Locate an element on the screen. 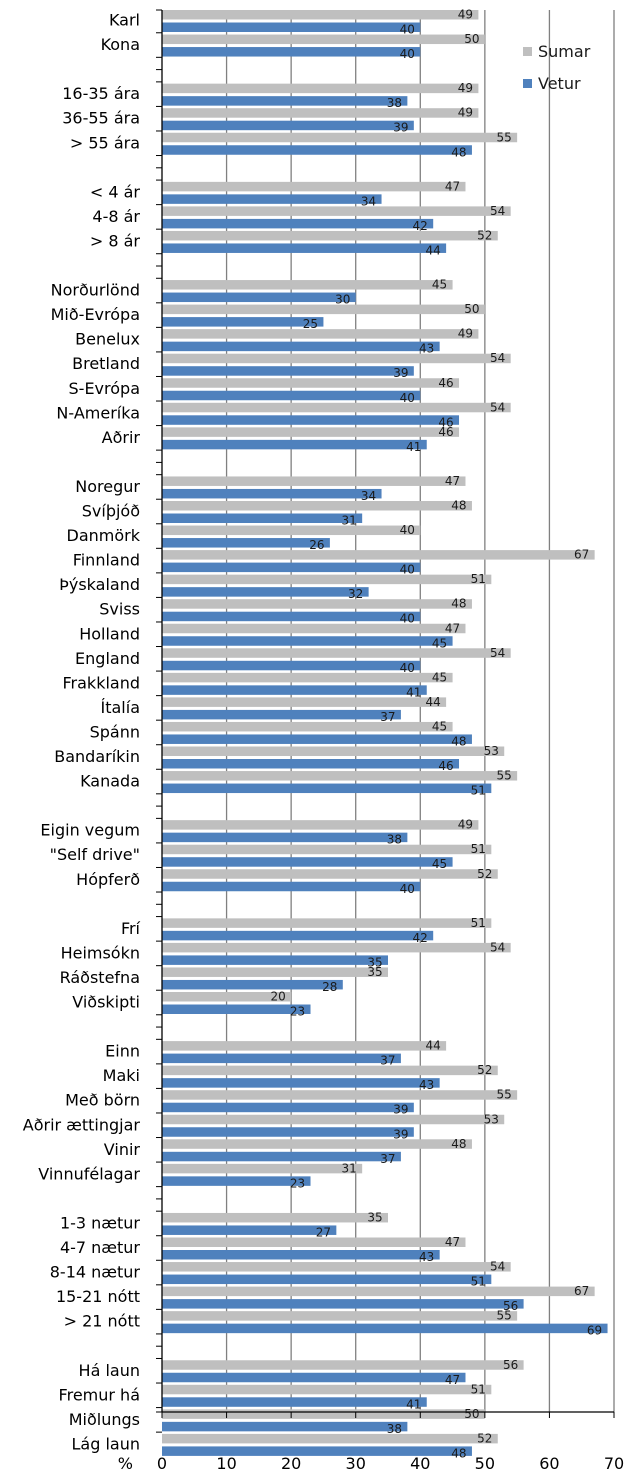  data-label-vetur: 48 is located at coordinates (458, 1453).